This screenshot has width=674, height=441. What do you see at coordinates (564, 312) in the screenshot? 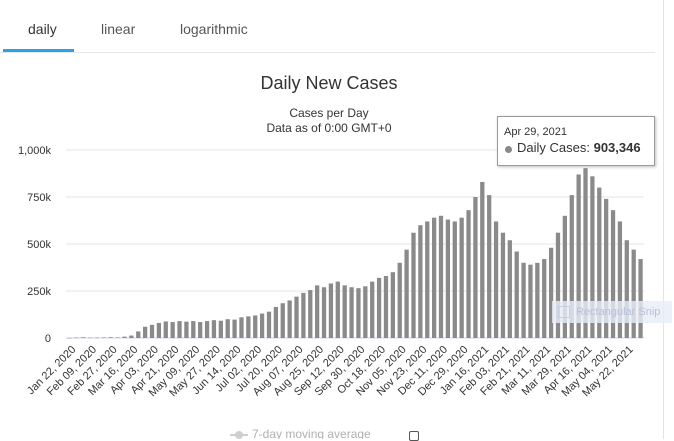
I see `snip-icon` at bounding box center [564, 312].